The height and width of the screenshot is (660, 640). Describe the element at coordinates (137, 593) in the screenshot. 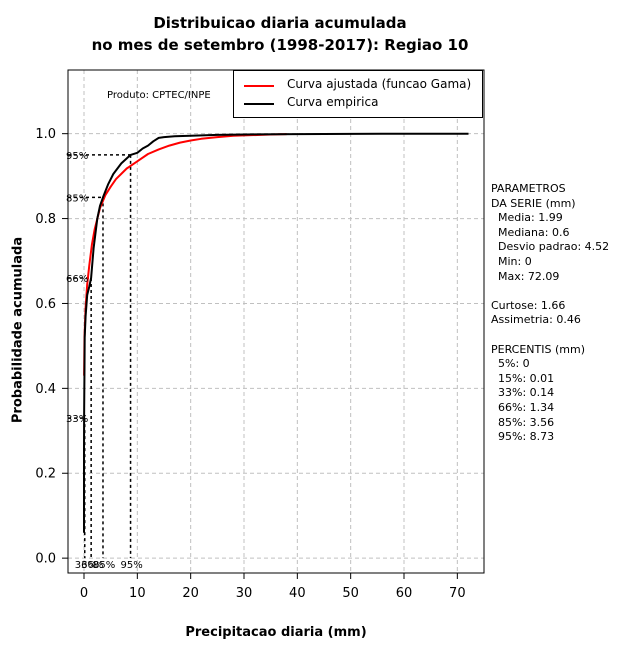

I see `x-tick-label: 10` at that location.